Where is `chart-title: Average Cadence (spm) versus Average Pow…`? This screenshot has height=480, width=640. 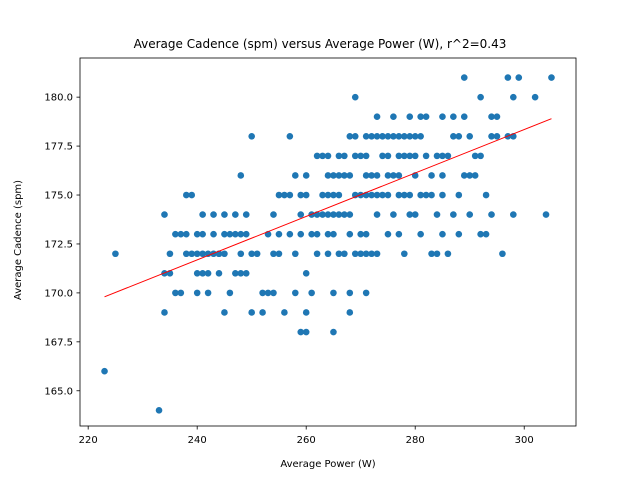 chart-title: Average Cadence (spm) versus Average Pow… is located at coordinates (320, 44).